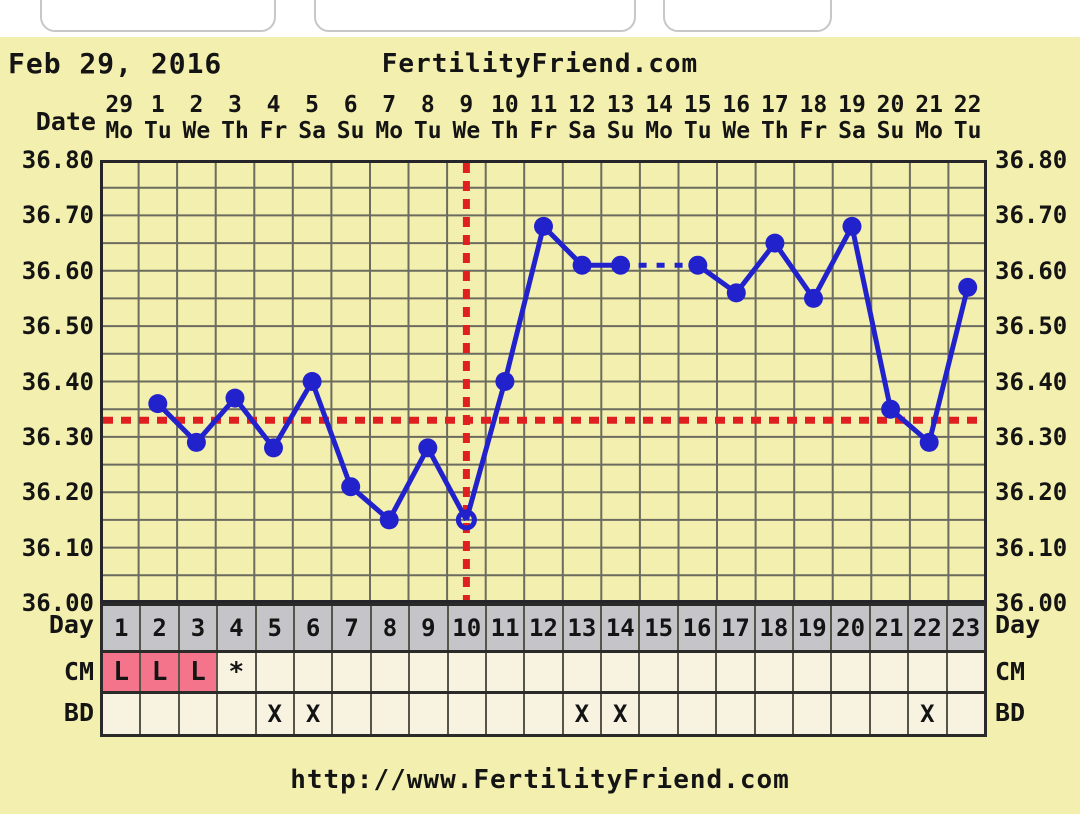 The image size is (1080, 814). Describe the element at coordinates (1031, 381) in the screenshot. I see `ytick-right: 36.40` at that location.